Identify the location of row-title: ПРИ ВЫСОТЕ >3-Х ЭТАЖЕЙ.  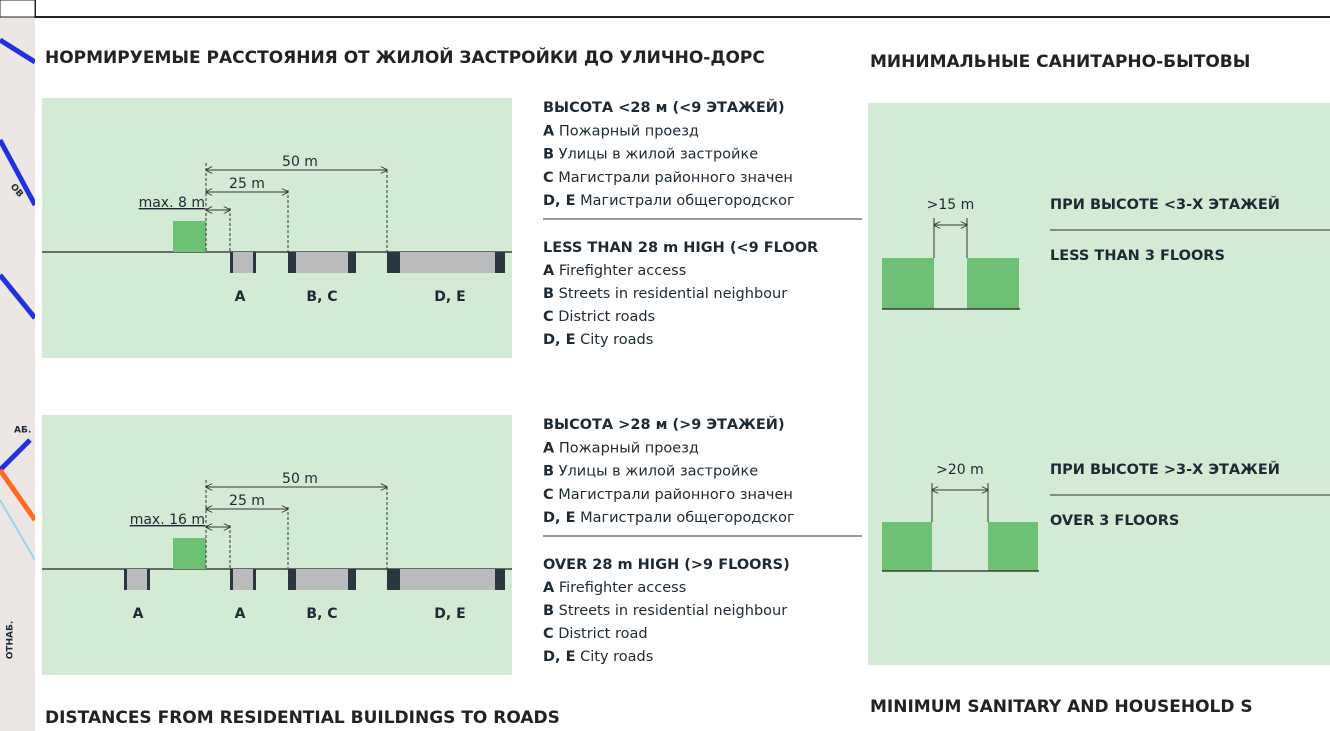
(1165, 469).